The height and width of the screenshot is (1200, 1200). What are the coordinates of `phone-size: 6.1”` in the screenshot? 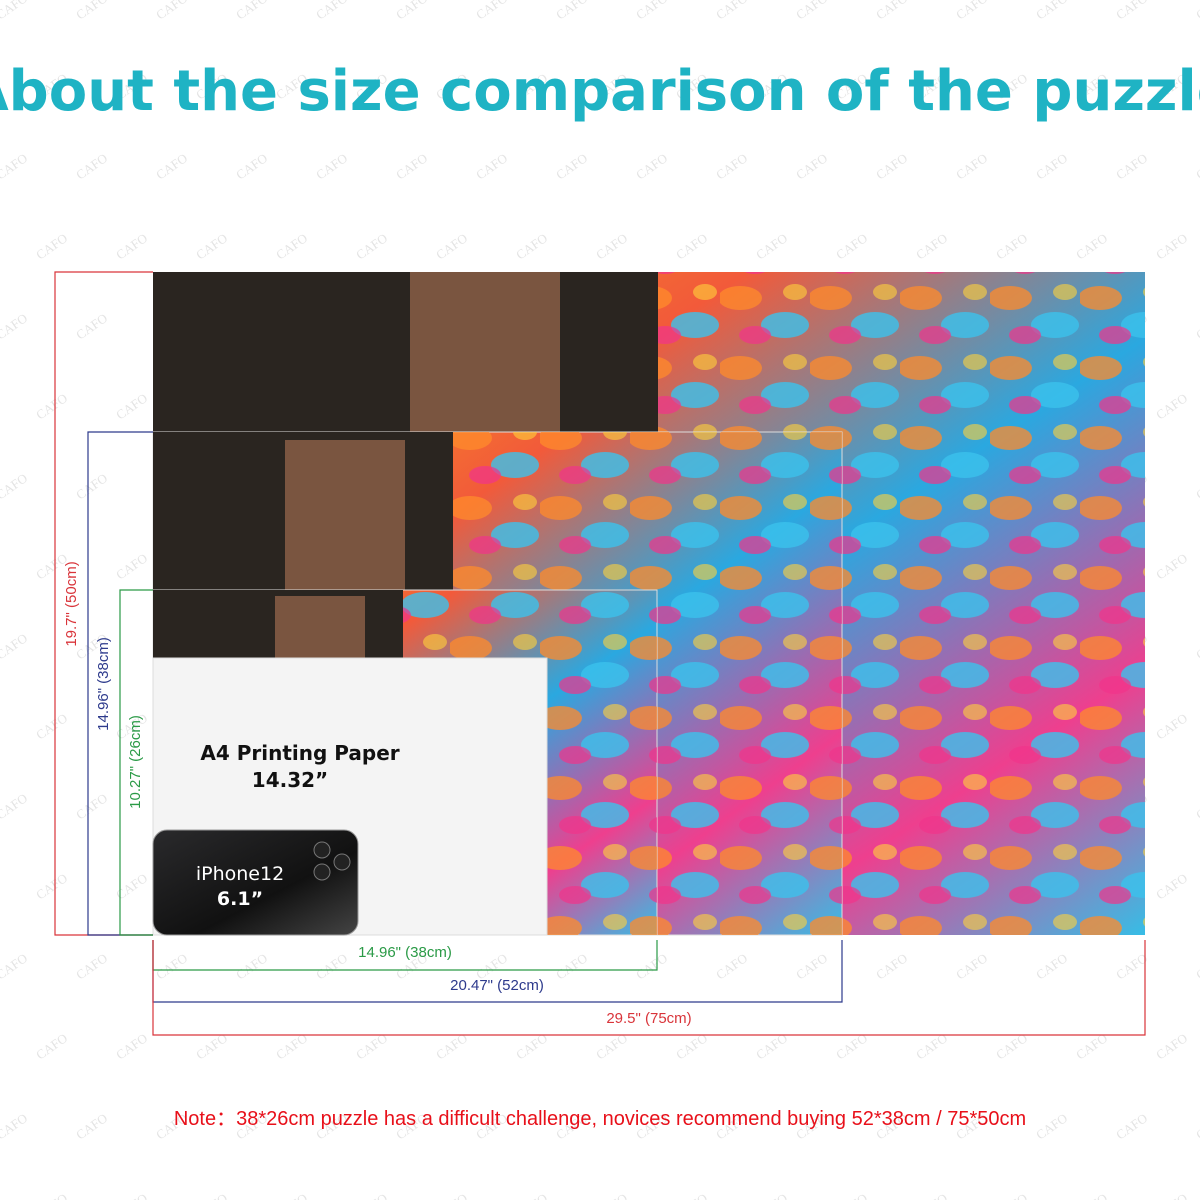 It's located at (240, 899).